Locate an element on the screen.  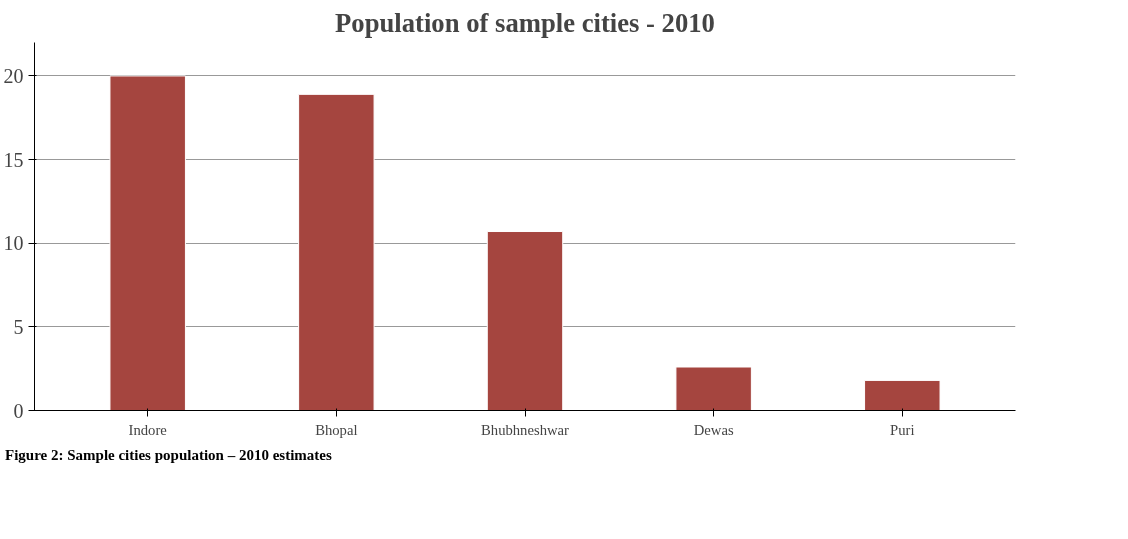
x-tick-label: Bhopal is located at coordinates (336, 429).